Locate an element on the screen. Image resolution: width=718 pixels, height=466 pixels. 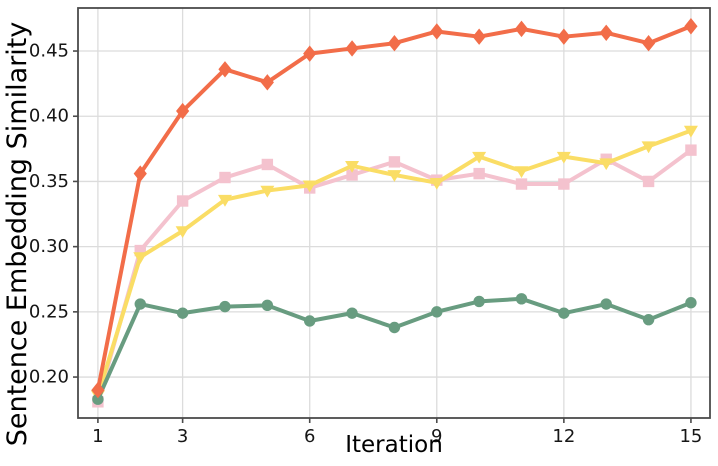
x-tick-label: 6 is located at coordinates (309, 436).